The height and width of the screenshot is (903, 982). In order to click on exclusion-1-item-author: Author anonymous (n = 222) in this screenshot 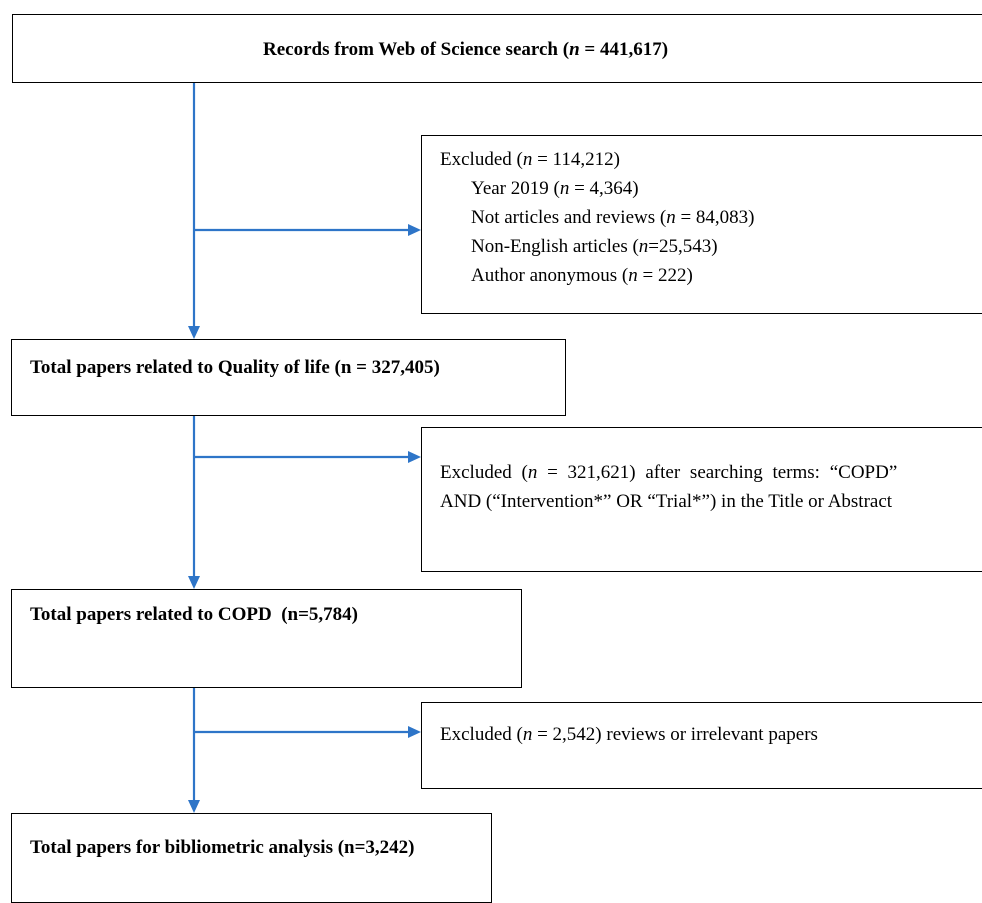, I will do `click(582, 275)`.